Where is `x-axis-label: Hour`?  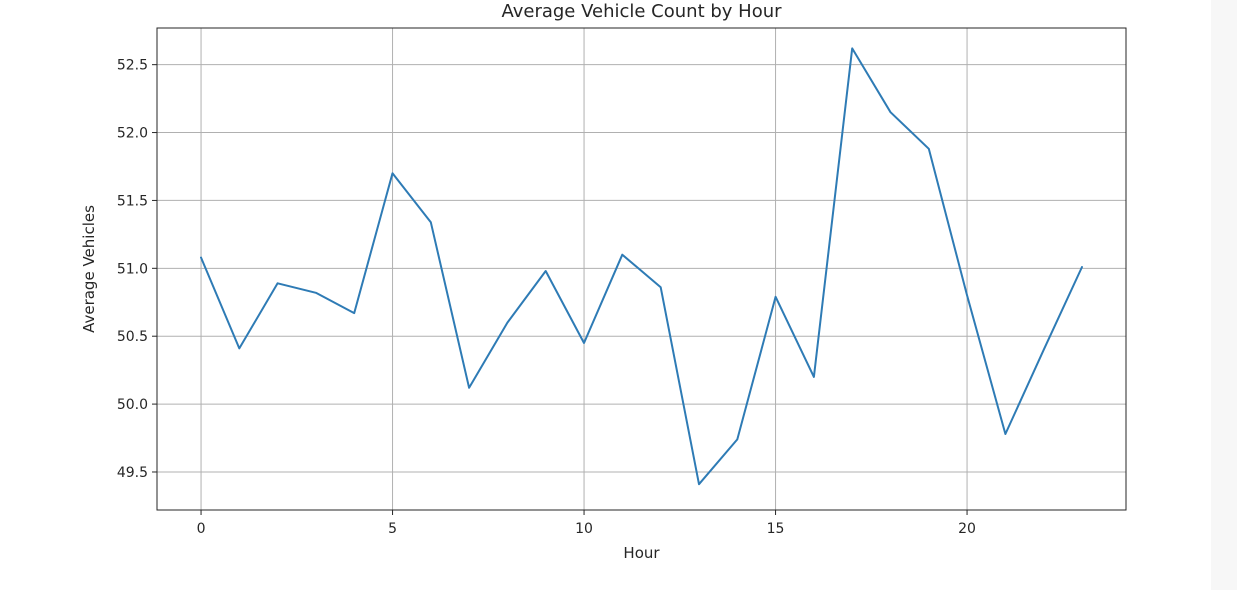 x-axis-label: Hour is located at coordinates (641, 553).